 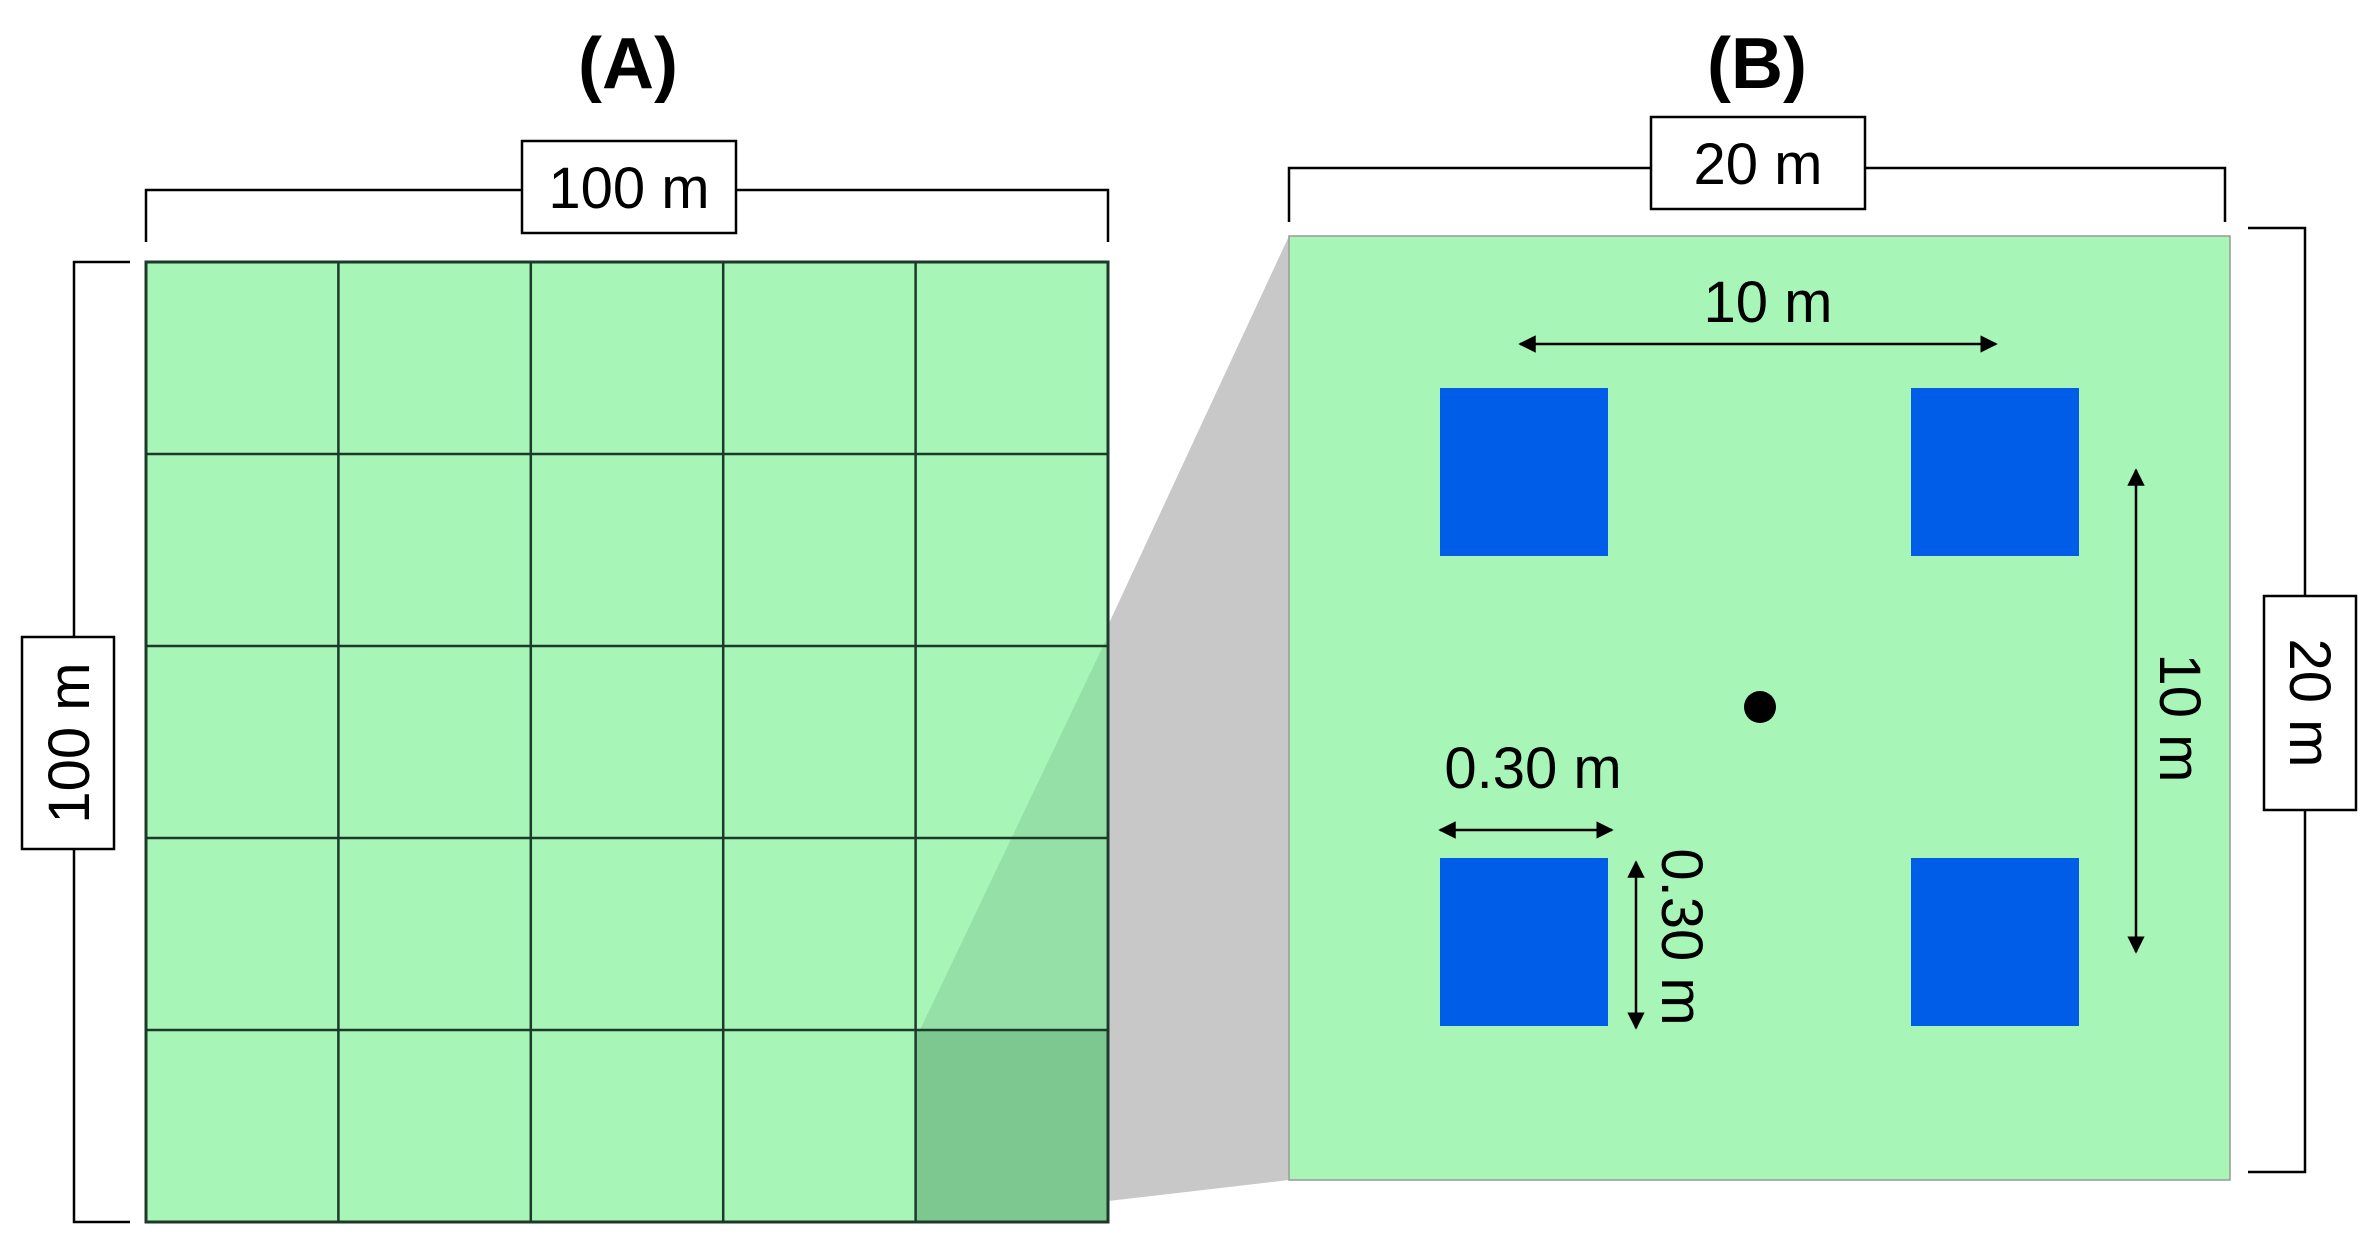 I want to click on panel-a-height-label: 100 m, so click(x=69, y=742).